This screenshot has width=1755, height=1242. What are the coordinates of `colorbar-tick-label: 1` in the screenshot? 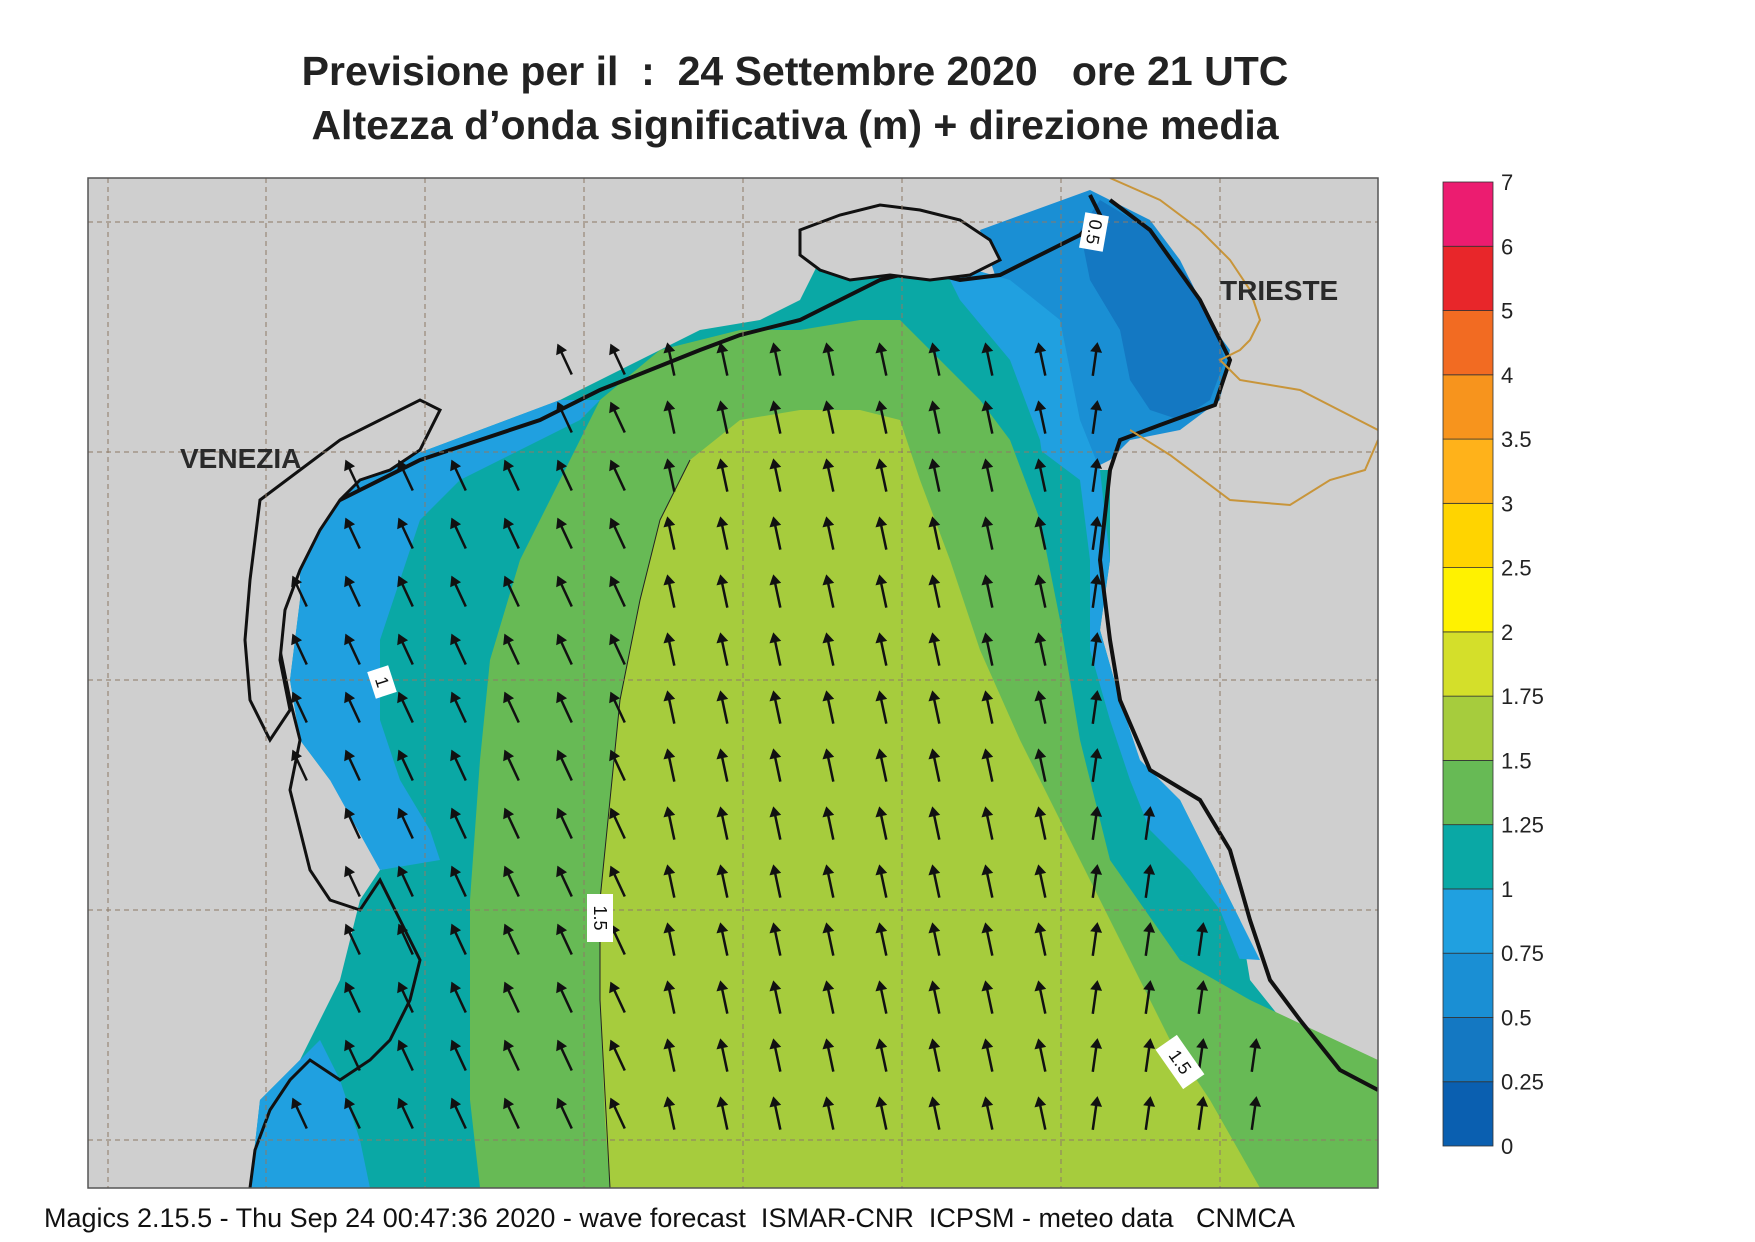 It's located at (1507, 889).